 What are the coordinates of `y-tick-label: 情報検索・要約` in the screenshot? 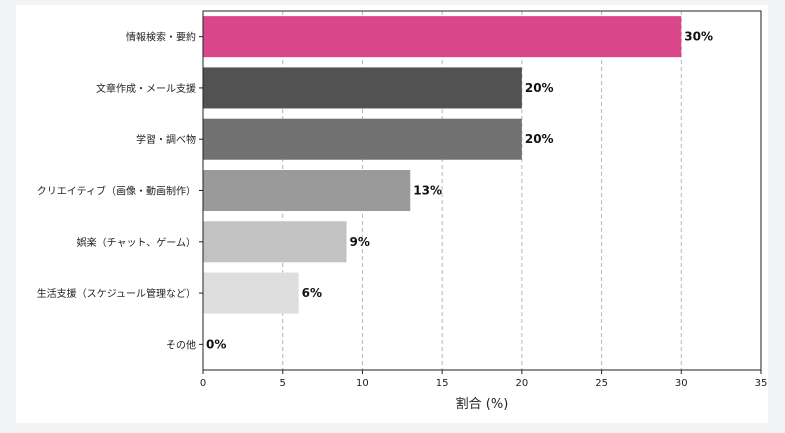 It's located at (161, 37).